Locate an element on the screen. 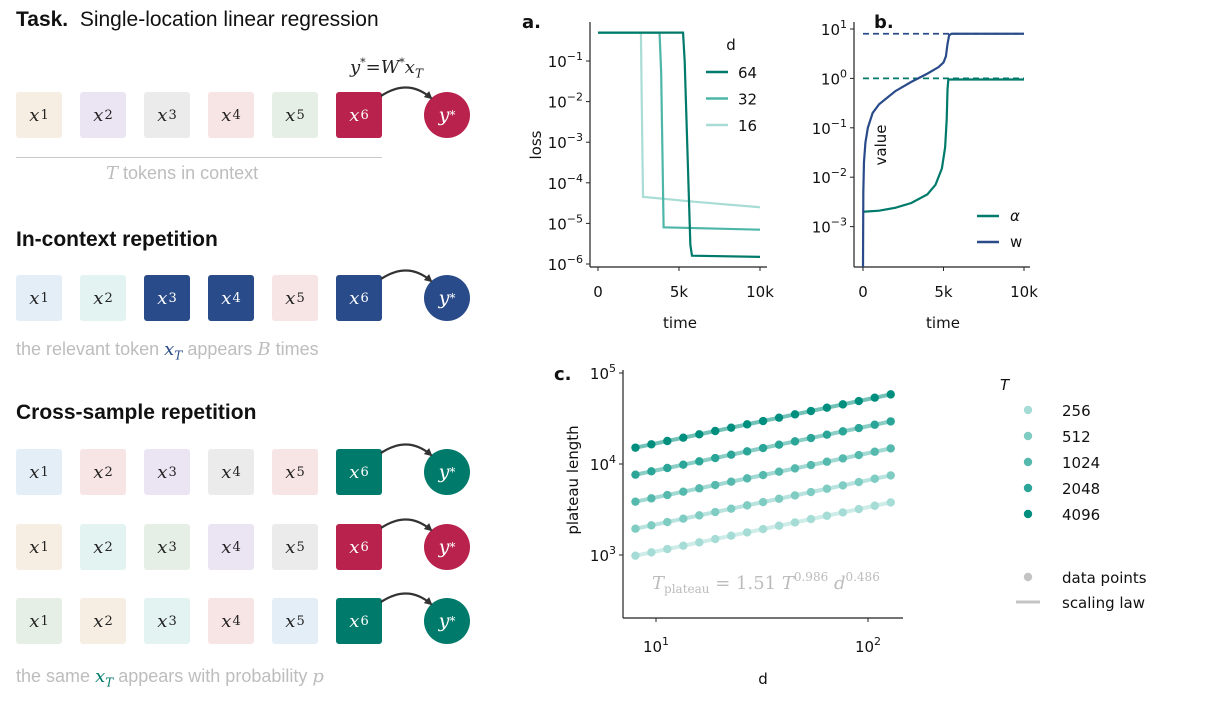 The height and width of the screenshot is (710, 1216). y-tick-label-b: 10¹ is located at coordinates (834, 28).